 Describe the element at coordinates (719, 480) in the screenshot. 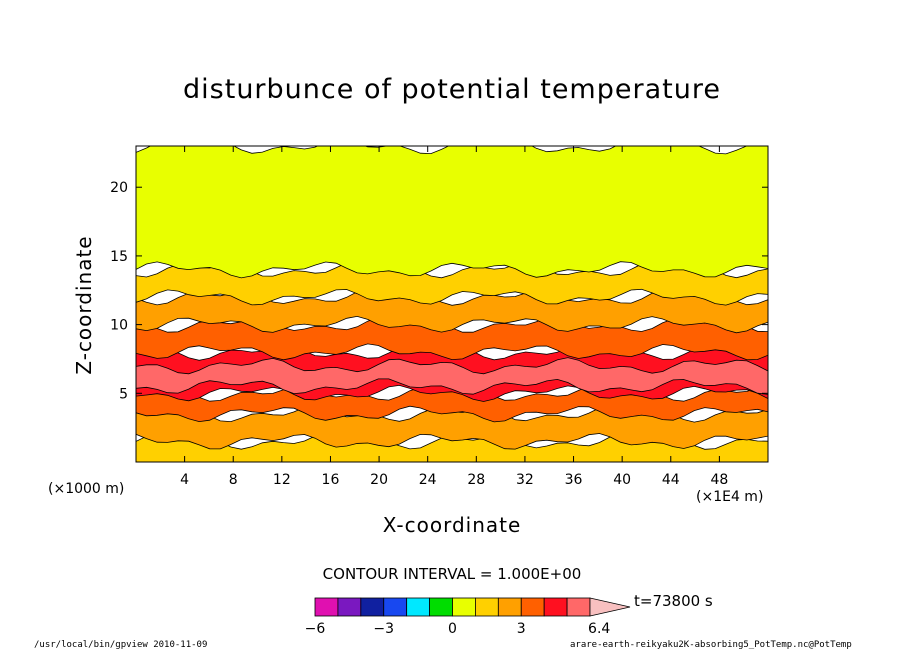

I see `x-tick-label: 48` at that location.